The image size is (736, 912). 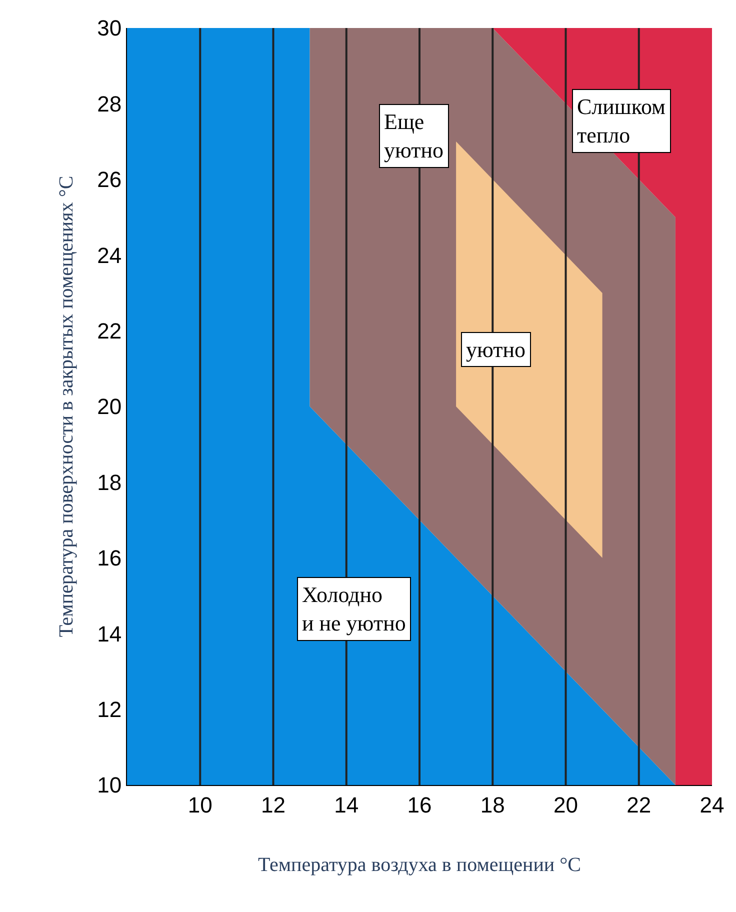 I want to click on y-tick-label: 12, so click(x=109, y=709).